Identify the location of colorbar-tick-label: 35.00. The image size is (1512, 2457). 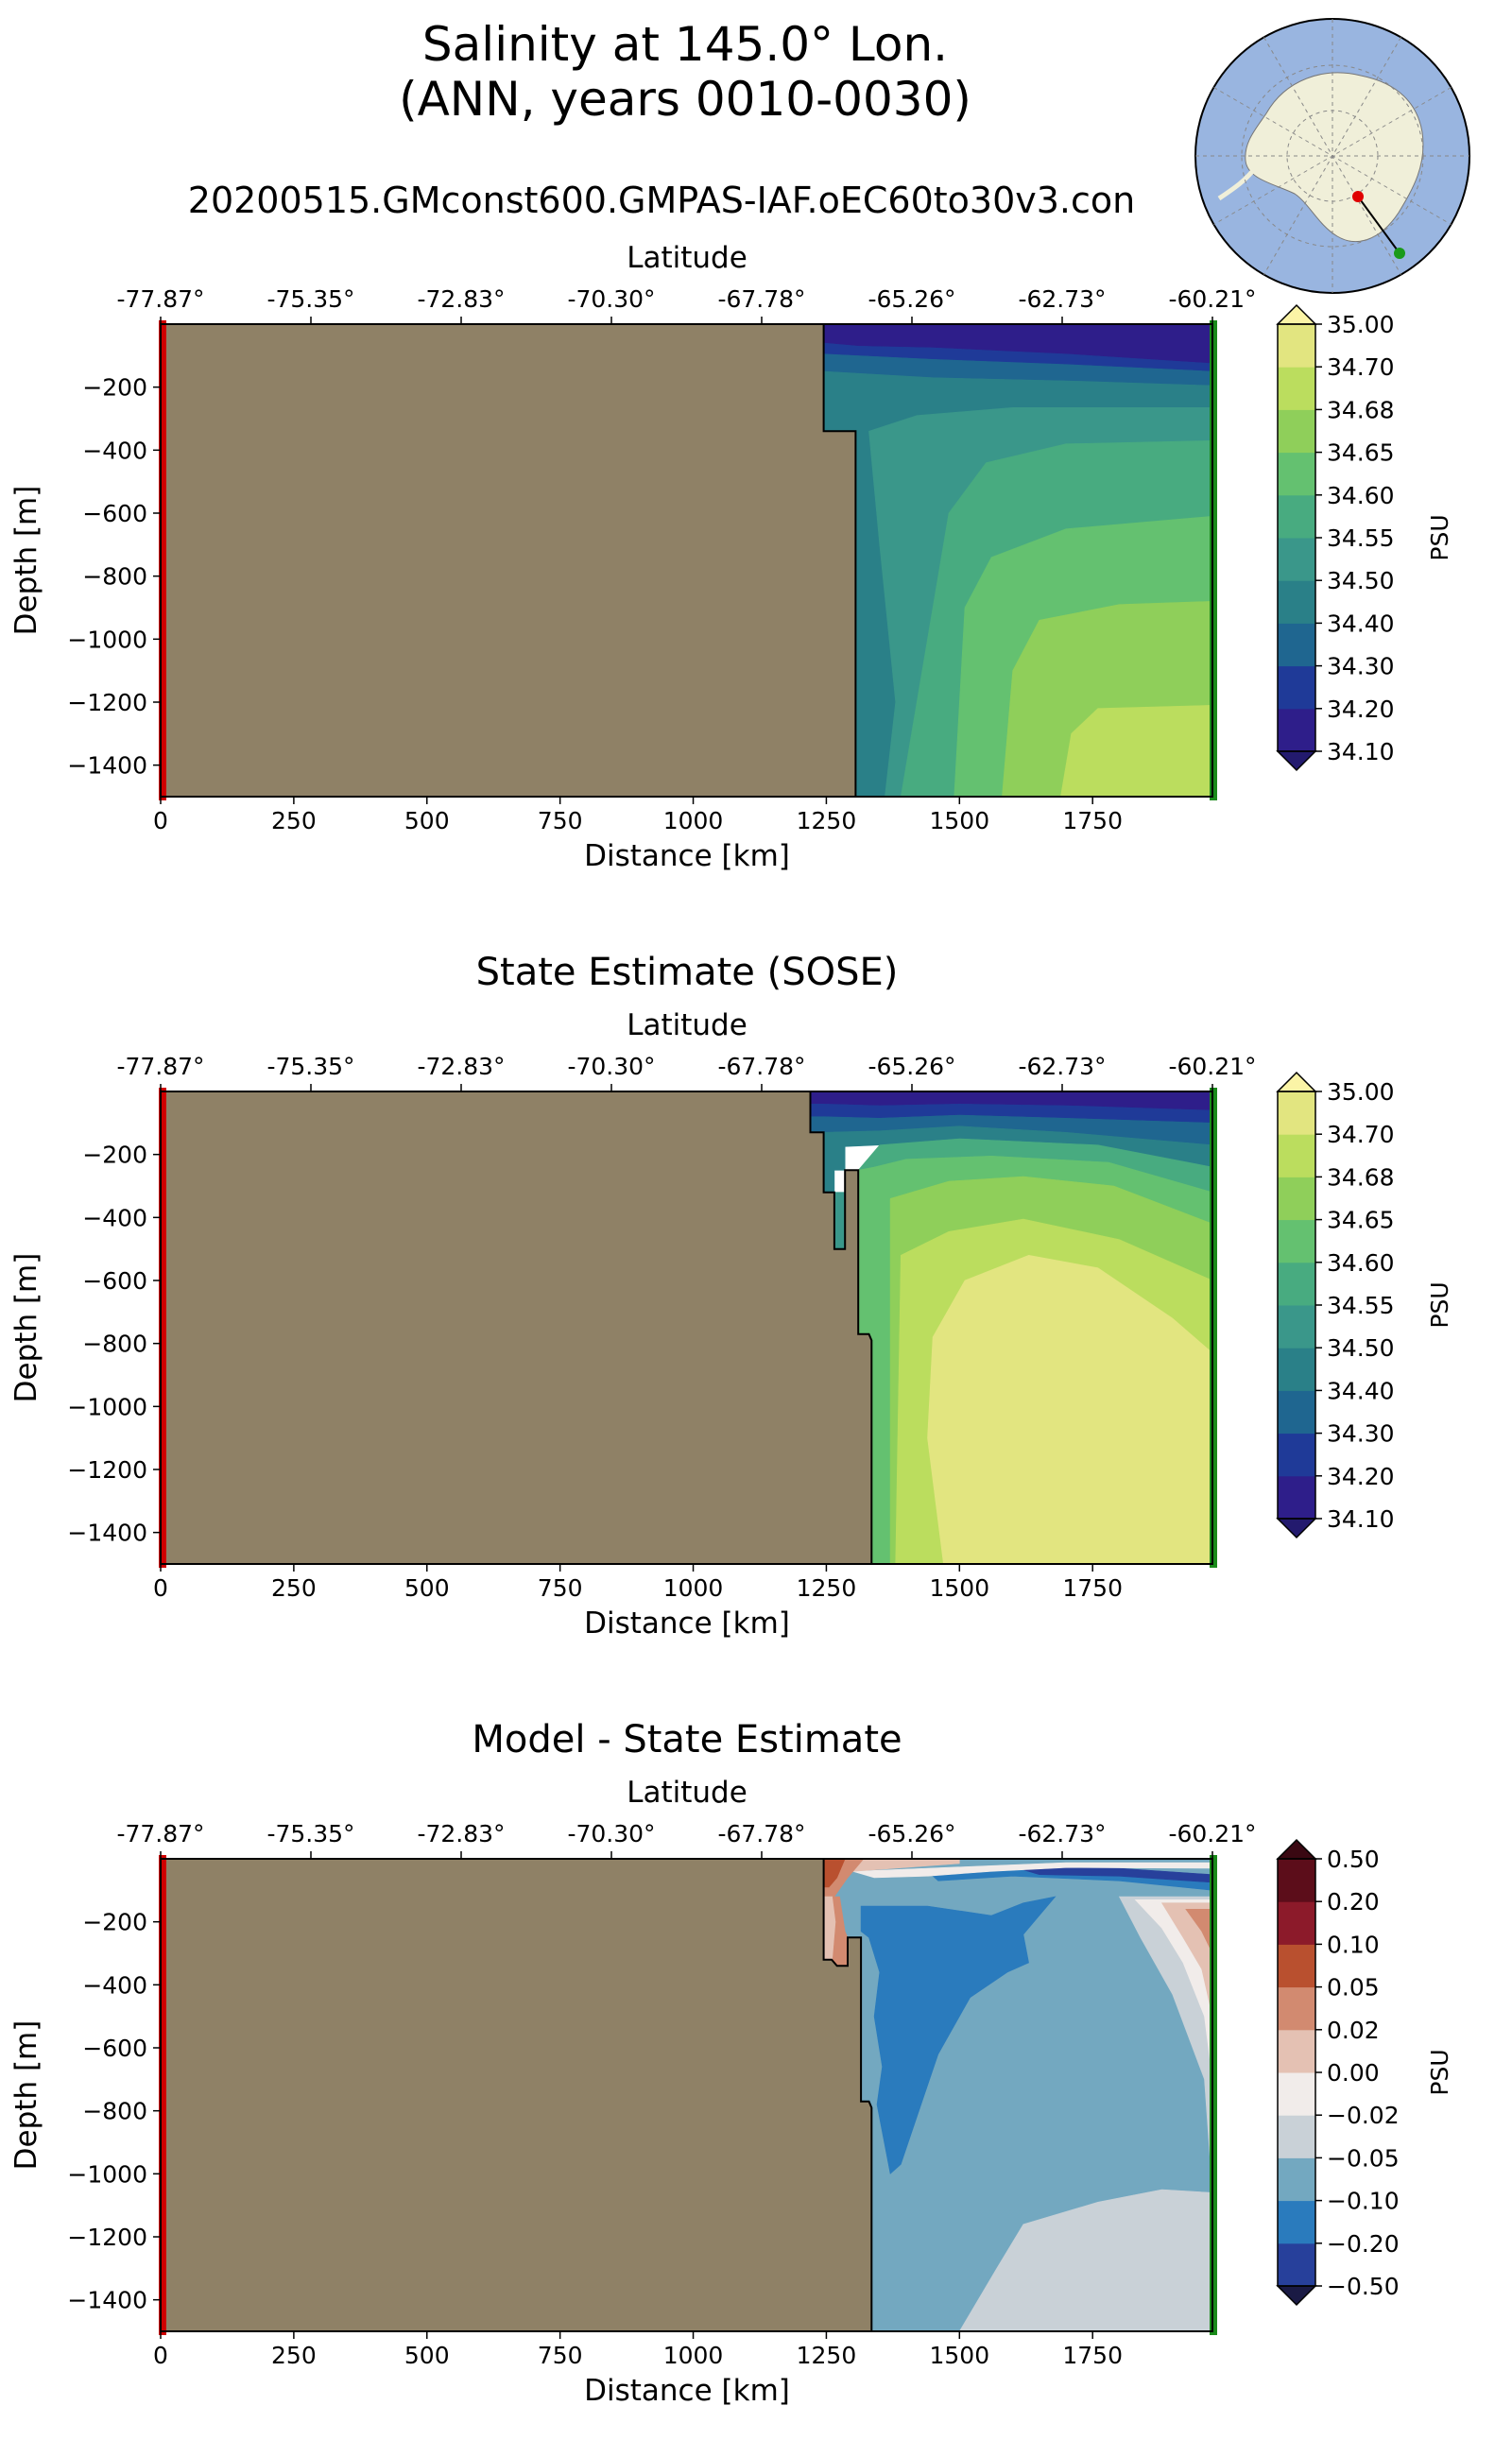
(1361, 1092).